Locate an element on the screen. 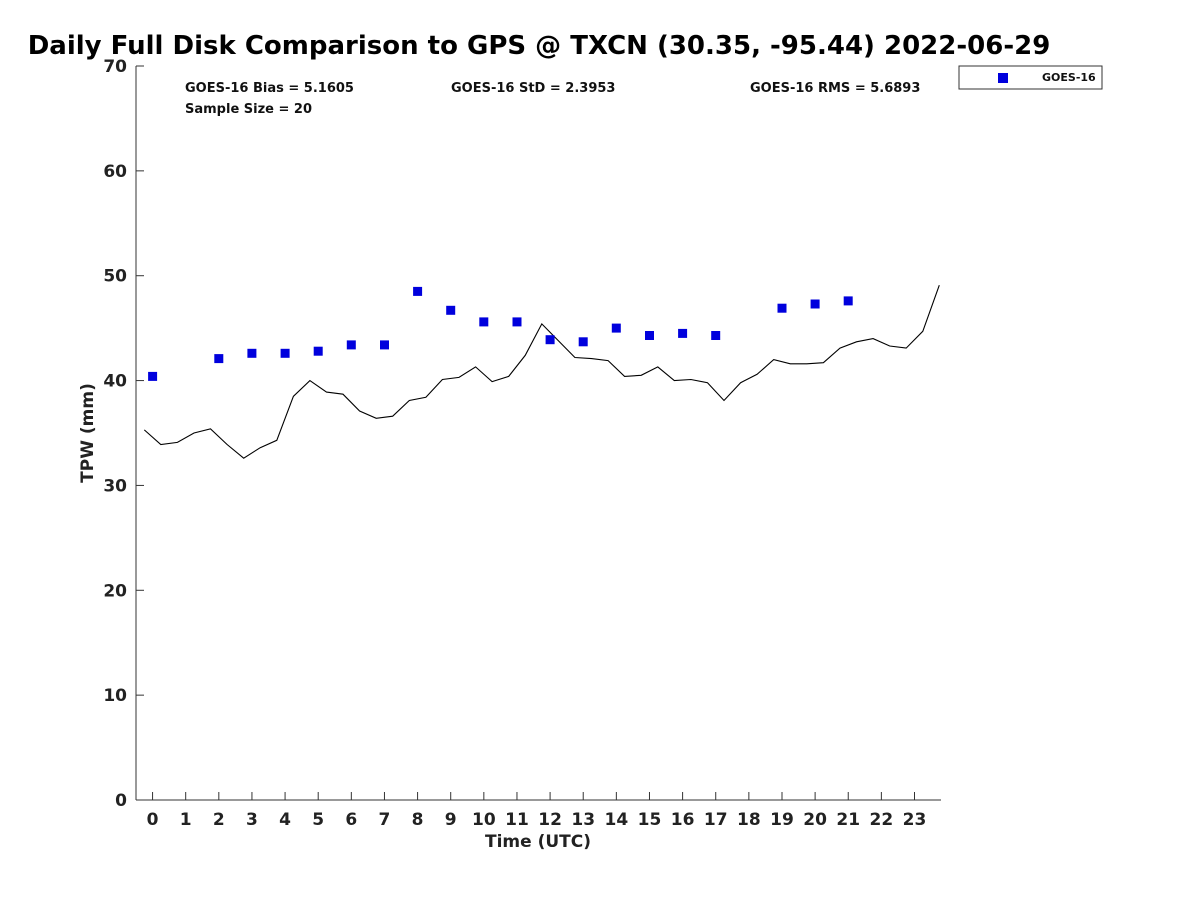  x-tick-label: 11 is located at coordinates (517, 820).